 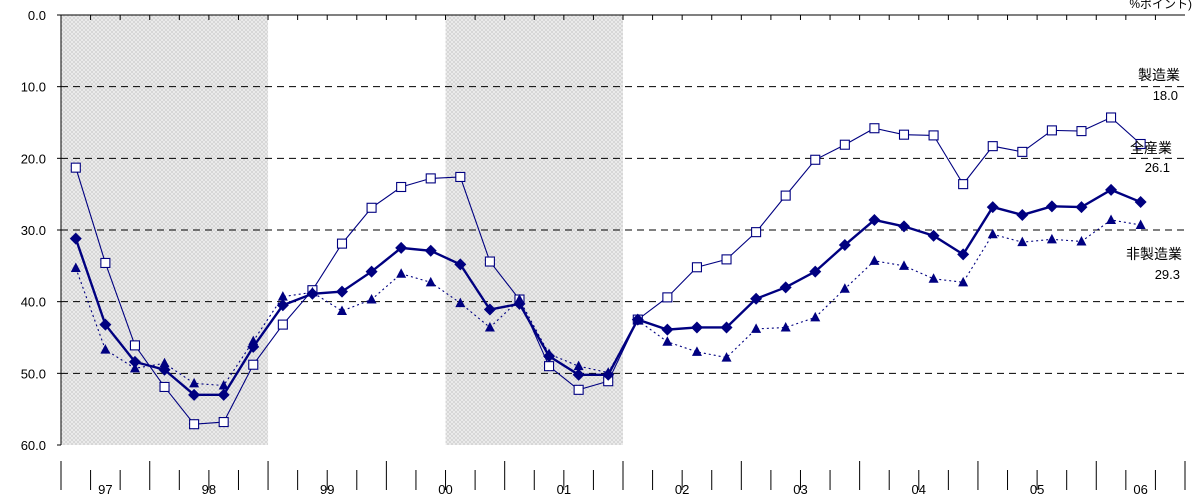 I want to click on x-tick-label: 99, so click(x=327, y=489).